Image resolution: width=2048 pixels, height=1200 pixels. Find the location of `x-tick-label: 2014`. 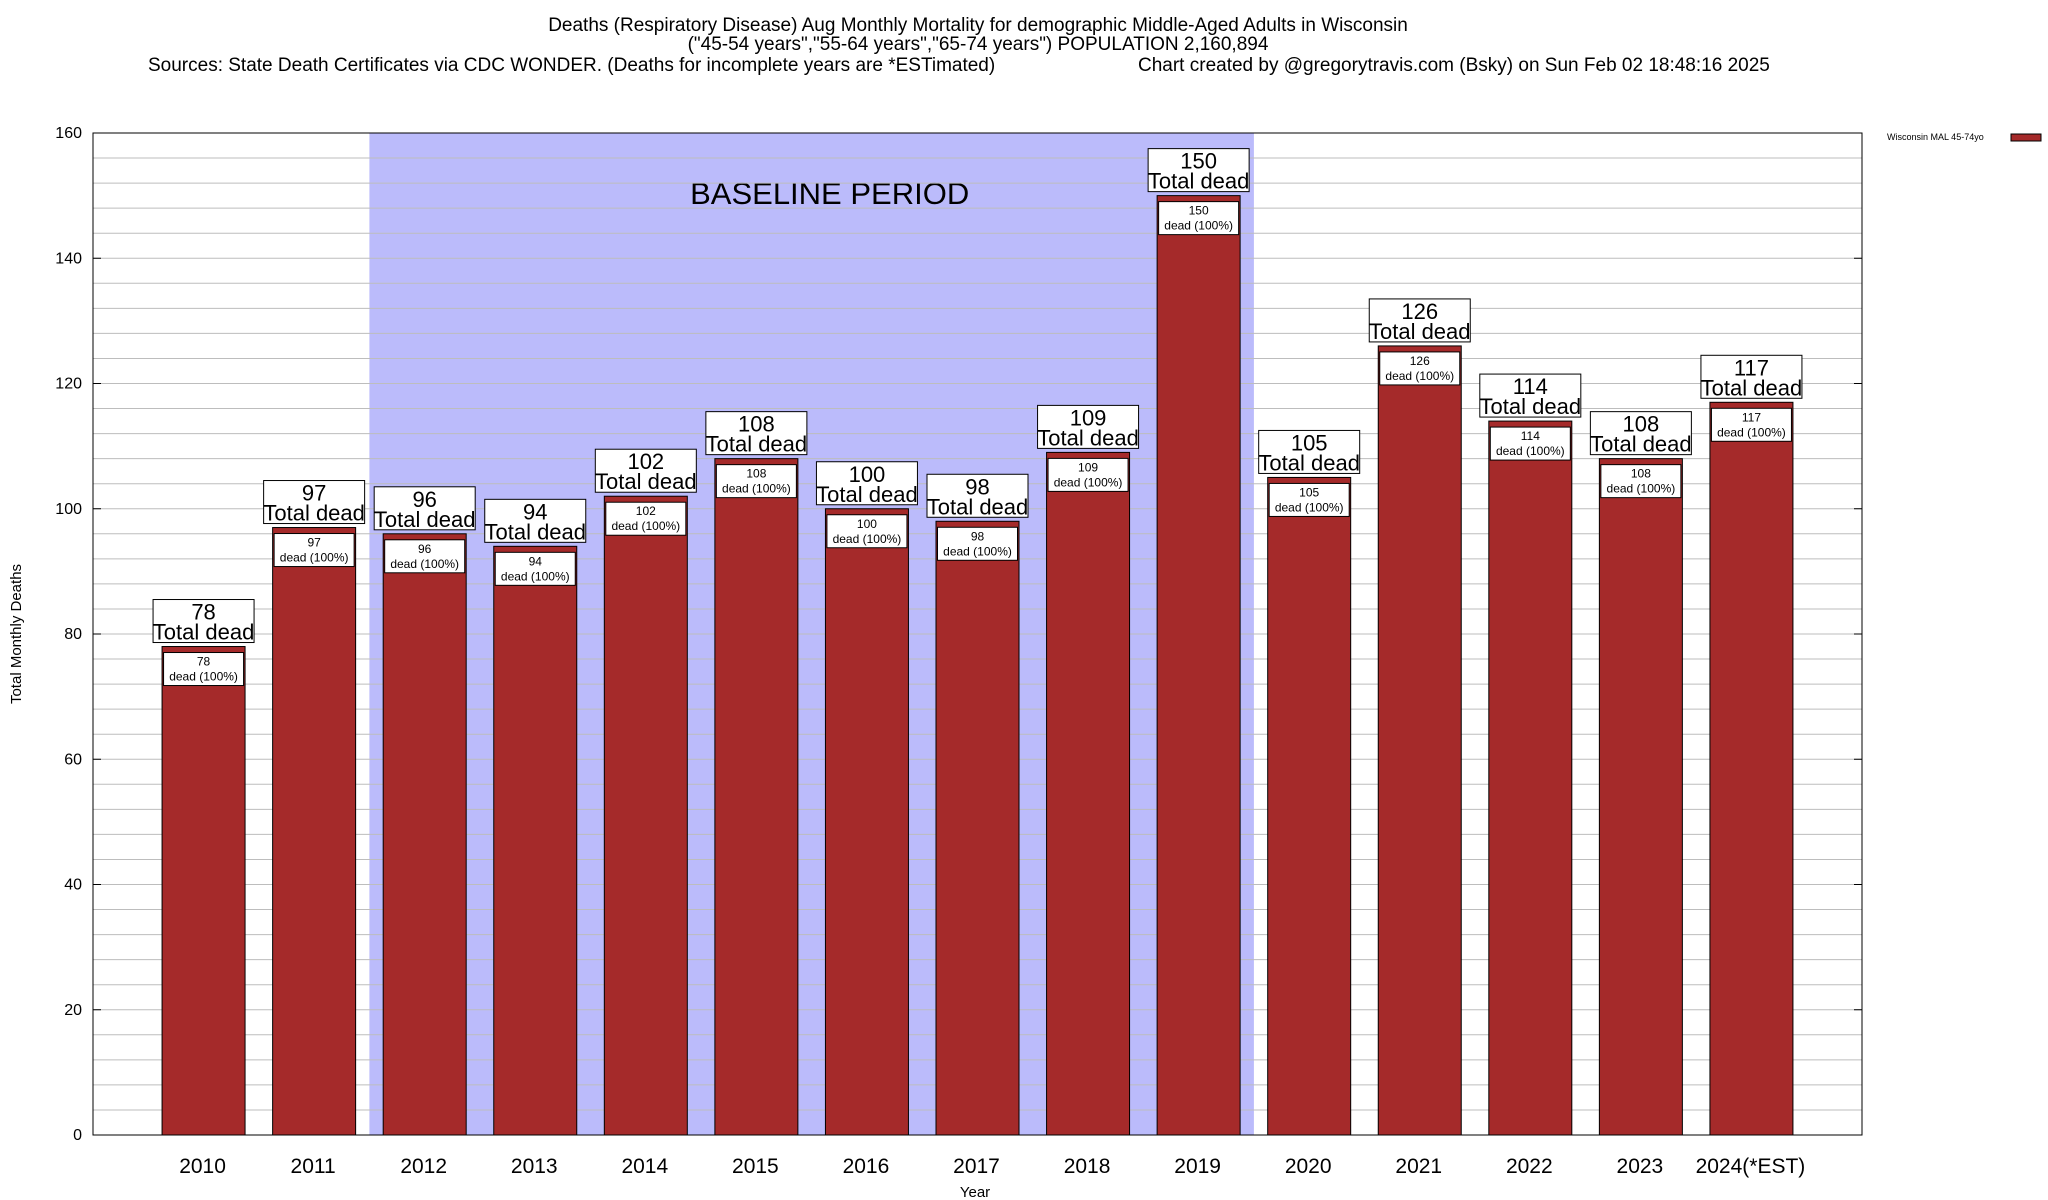

x-tick-label: 2014 is located at coordinates (644, 1166).